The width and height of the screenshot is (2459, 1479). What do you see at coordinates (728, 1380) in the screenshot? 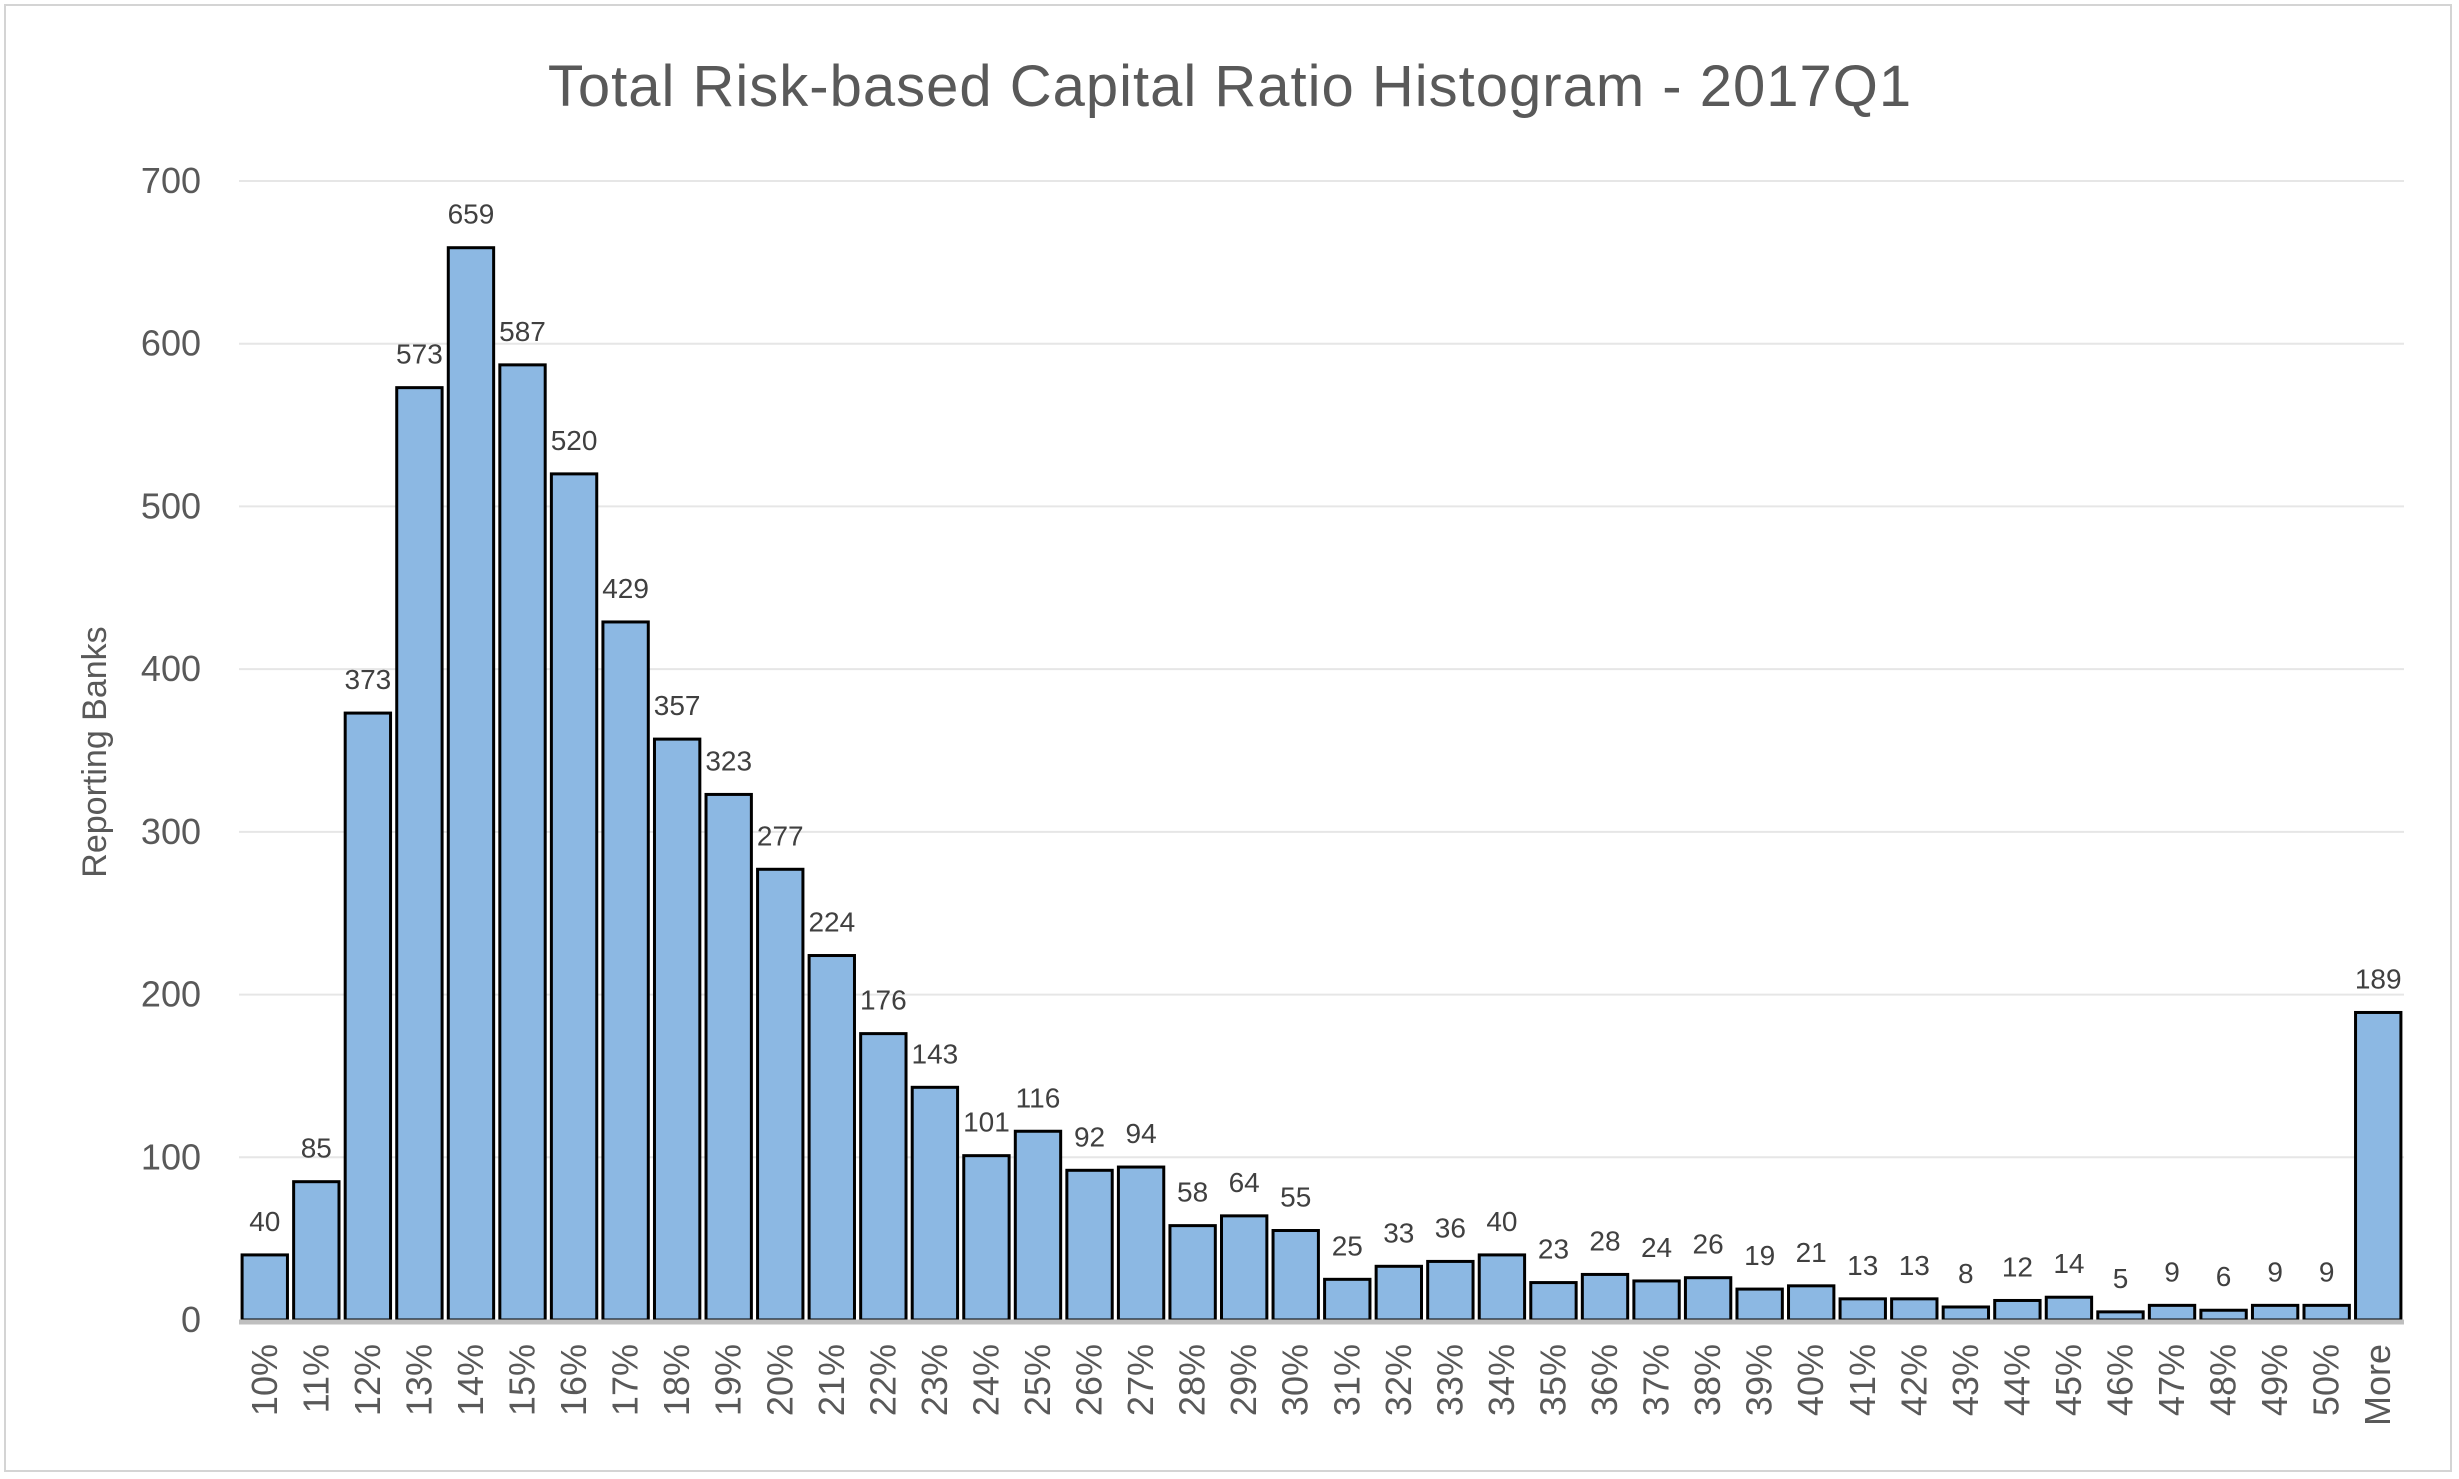
I see `x-tick-label: 19%` at bounding box center [728, 1380].